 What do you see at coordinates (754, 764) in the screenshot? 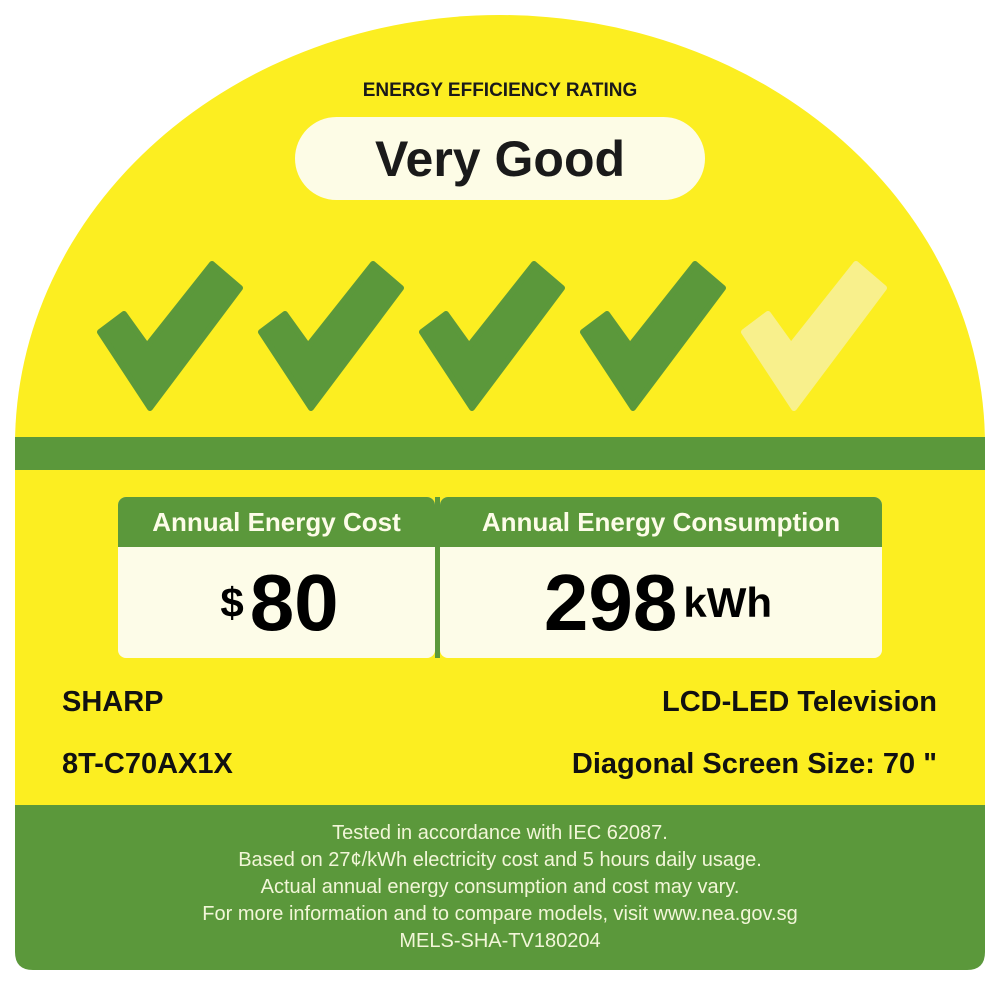
I see `screen-size: Diagonal Screen Size: 70 "` at bounding box center [754, 764].